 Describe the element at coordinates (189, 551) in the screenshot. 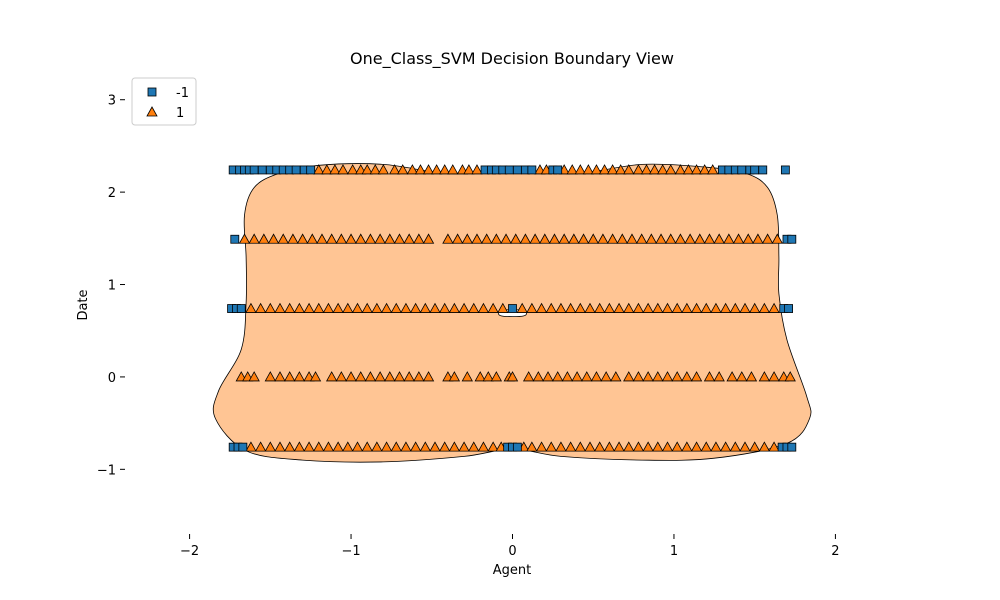

I see `x-tick-label: −2` at that location.